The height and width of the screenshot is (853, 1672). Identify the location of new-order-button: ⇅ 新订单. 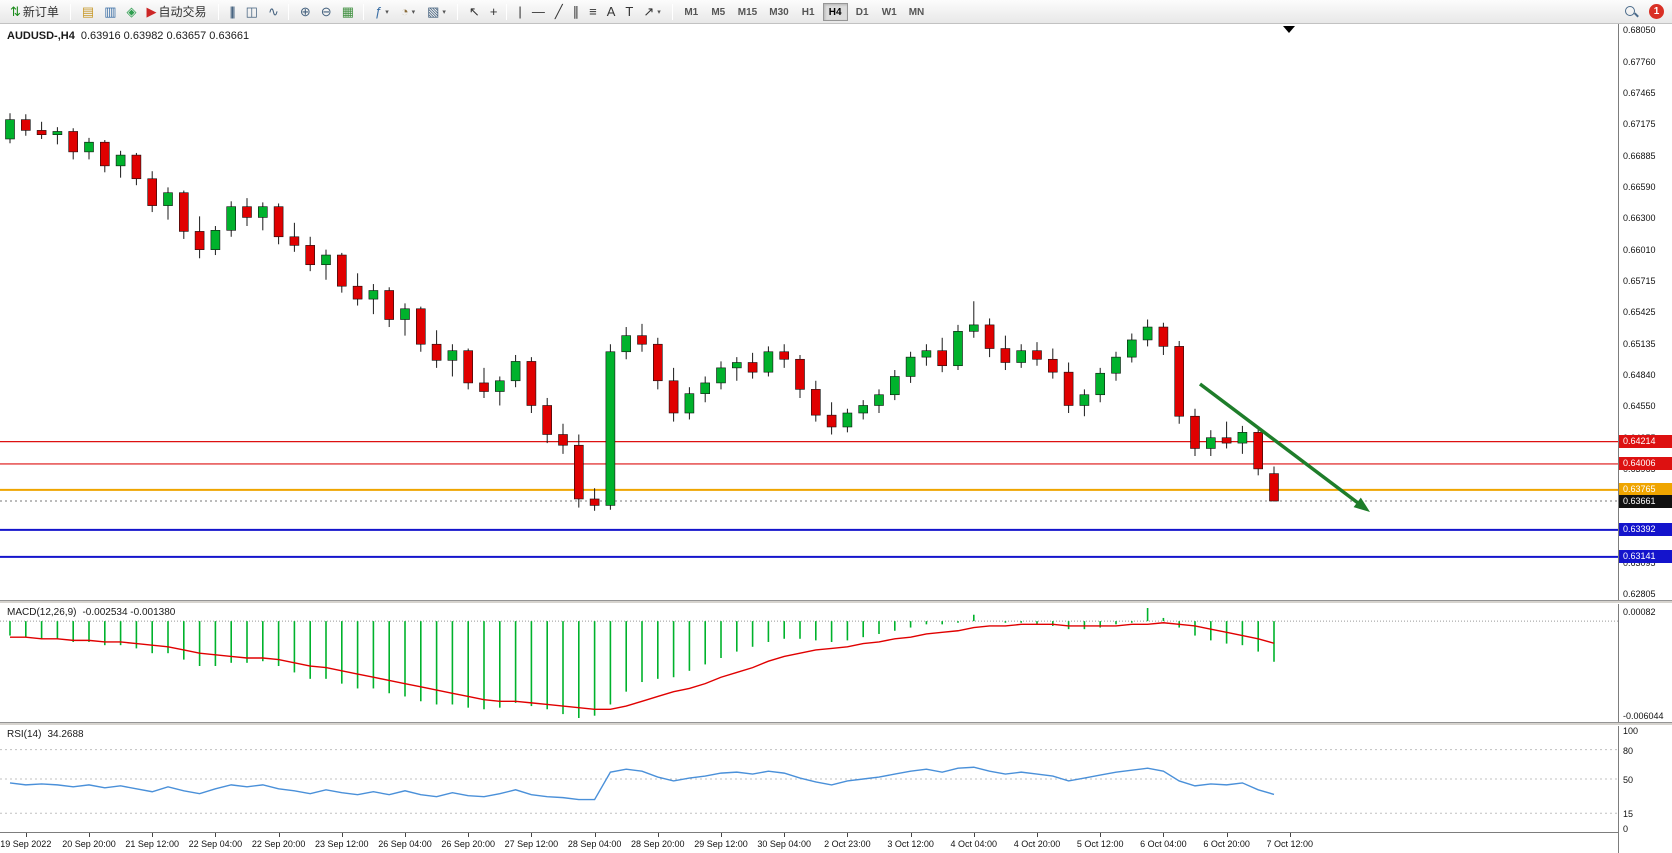
(34, 12).